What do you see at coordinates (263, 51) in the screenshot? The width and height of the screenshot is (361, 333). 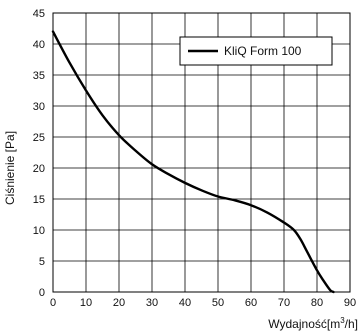 I see `legend-label: KliQ Form 100` at bounding box center [263, 51].